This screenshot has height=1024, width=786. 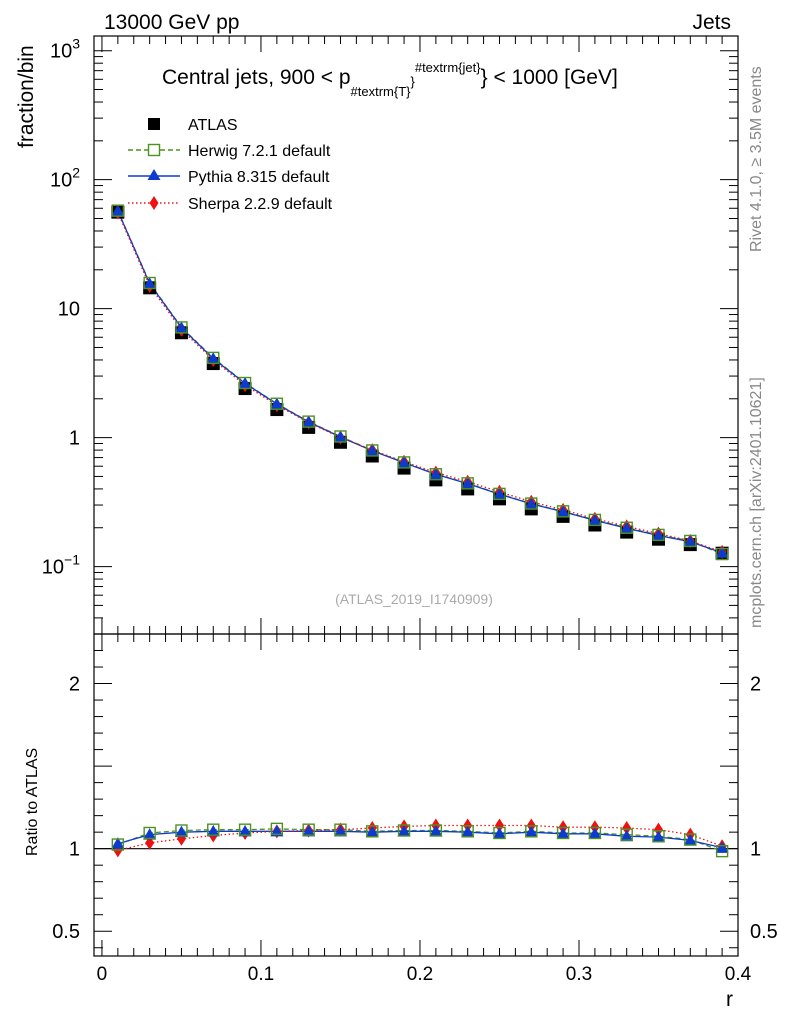 What do you see at coordinates (66, 932) in the screenshot?
I see `ratio-tick-label: 0.5` at bounding box center [66, 932].